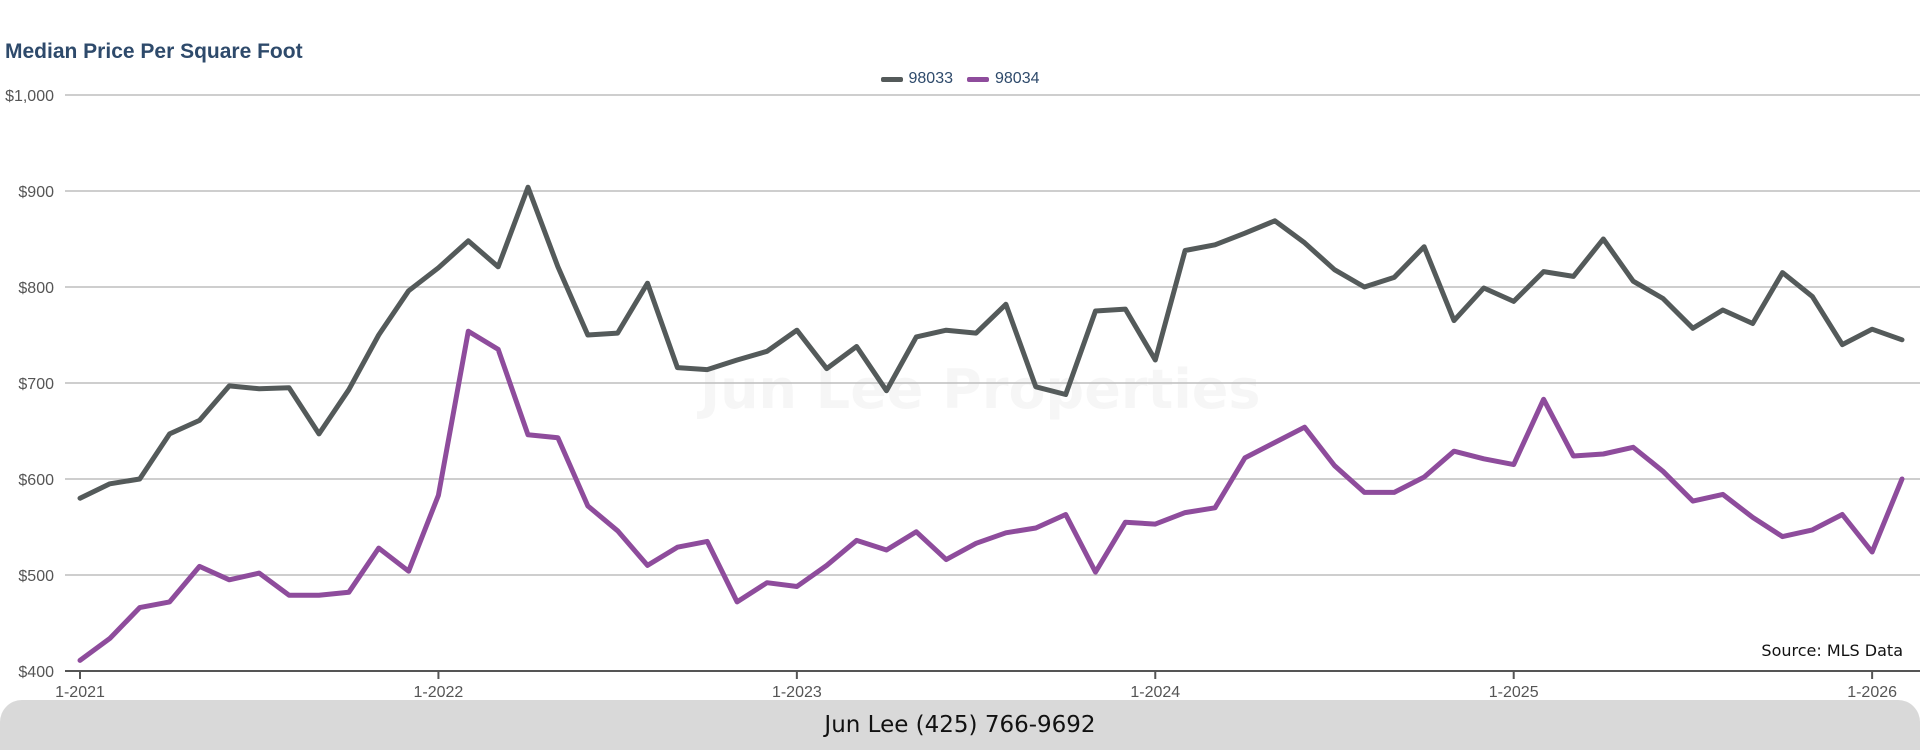 The height and width of the screenshot is (750, 1920). Describe the element at coordinates (1872, 692) in the screenshot. I see `x-tick-label: 1-2026` at that location.